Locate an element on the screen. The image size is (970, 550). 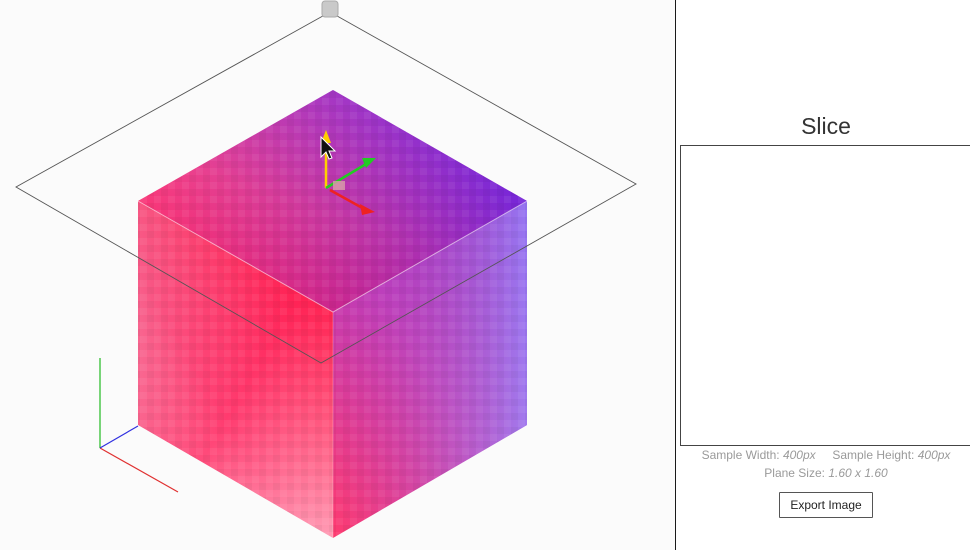
mouse-cursor-icon is located at coordinates (328, 147).